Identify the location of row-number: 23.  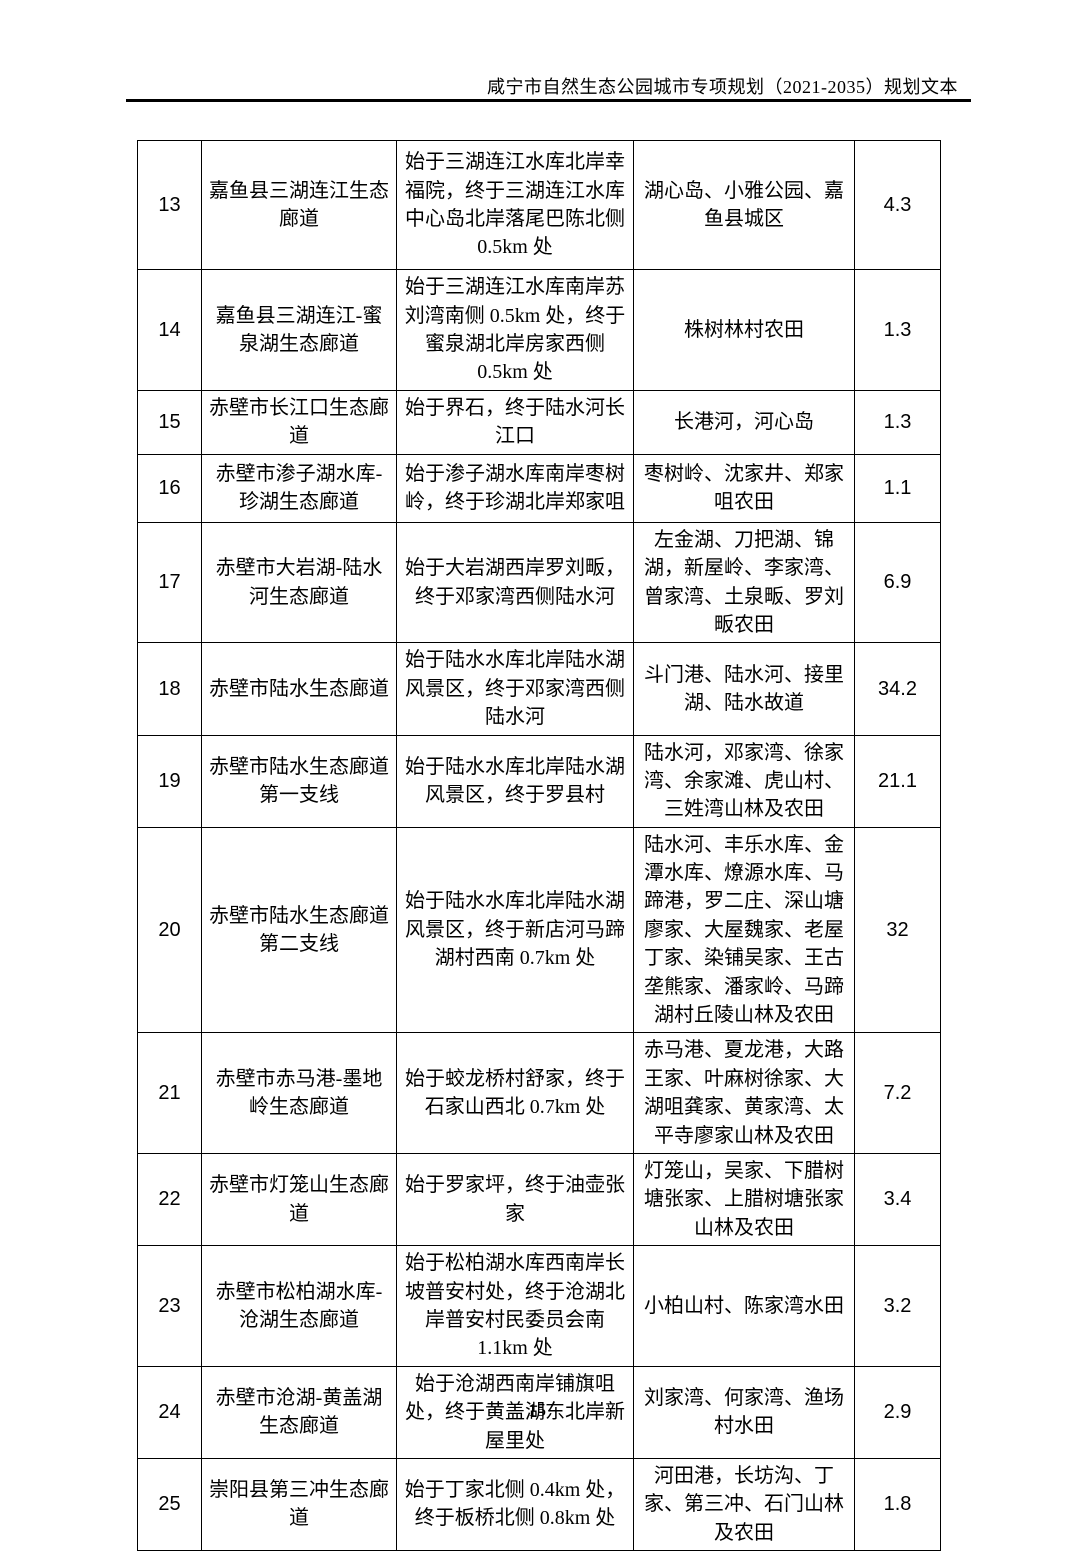
(169, 1306).